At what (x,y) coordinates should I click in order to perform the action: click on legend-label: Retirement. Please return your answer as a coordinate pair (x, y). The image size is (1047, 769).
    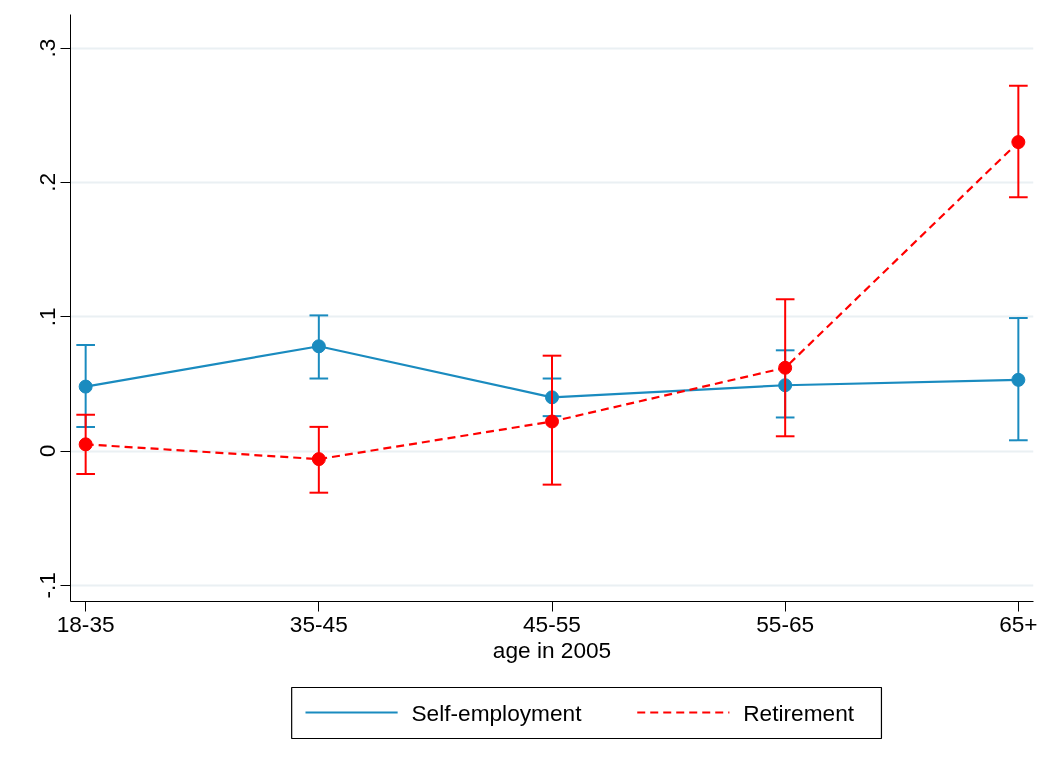
    Looking at the image, I should click on (799, 712).